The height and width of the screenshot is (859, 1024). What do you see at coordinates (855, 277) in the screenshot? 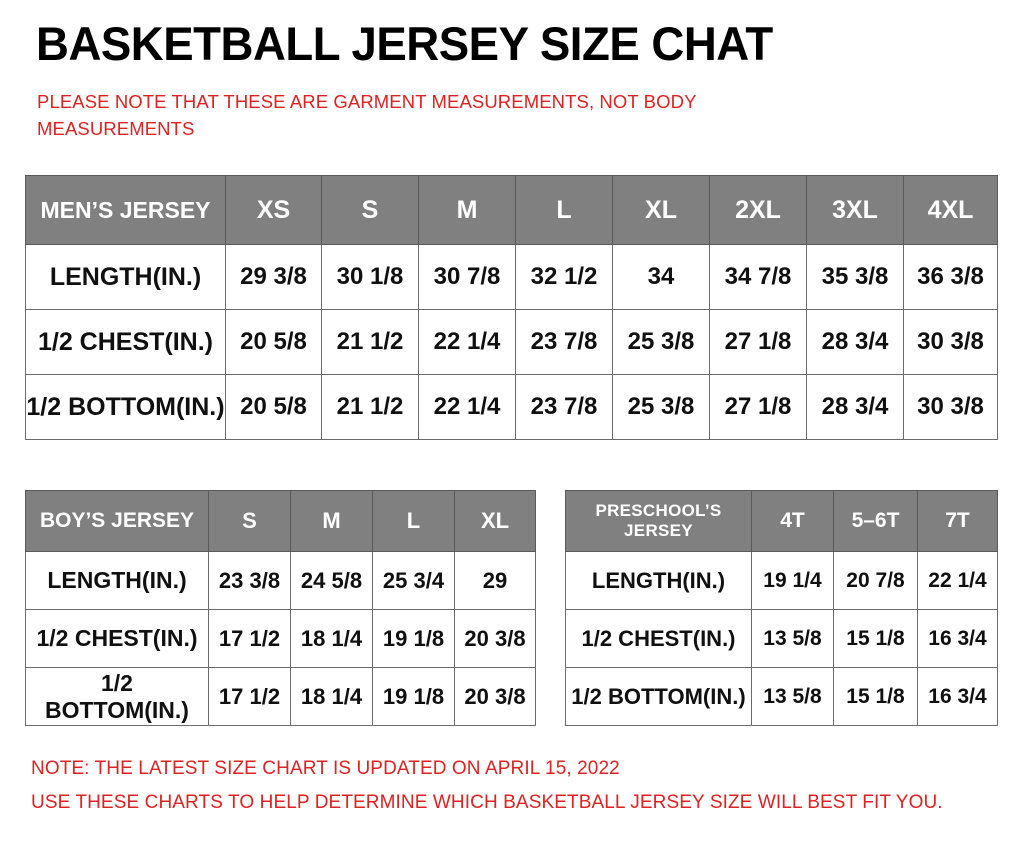
I see `mens-length-3xl: 35 3/8` at bounding box center [855, 277].